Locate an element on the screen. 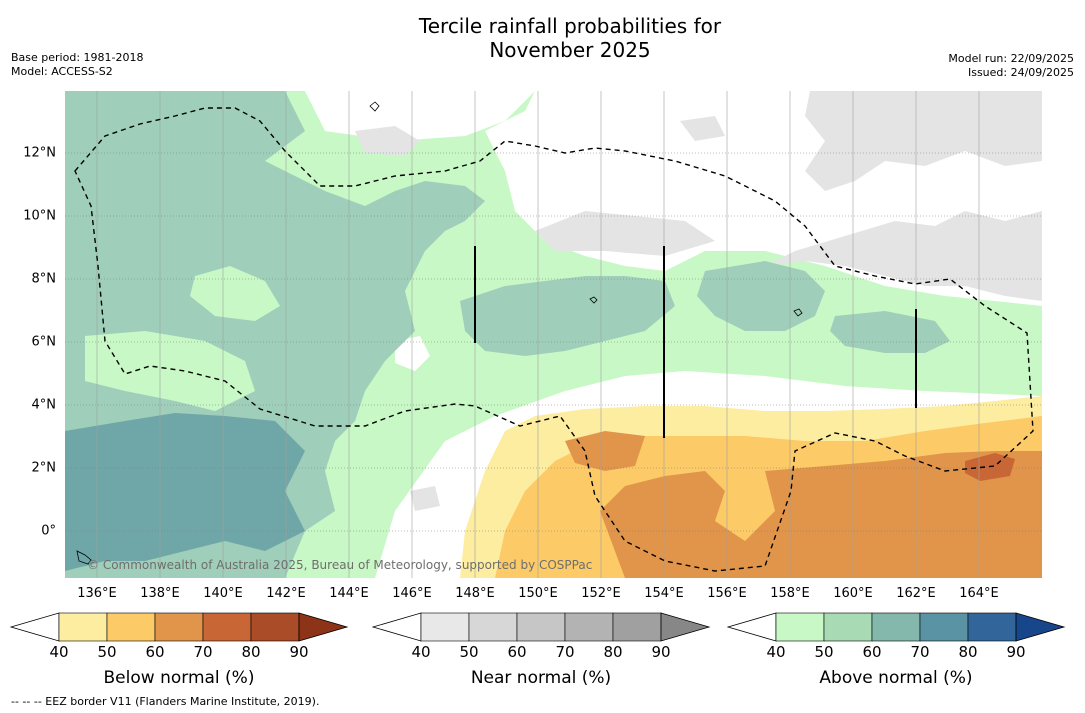 This screenshot has width=1085, height=713. x-tick: 156°E is located at coordinates (727, 593).